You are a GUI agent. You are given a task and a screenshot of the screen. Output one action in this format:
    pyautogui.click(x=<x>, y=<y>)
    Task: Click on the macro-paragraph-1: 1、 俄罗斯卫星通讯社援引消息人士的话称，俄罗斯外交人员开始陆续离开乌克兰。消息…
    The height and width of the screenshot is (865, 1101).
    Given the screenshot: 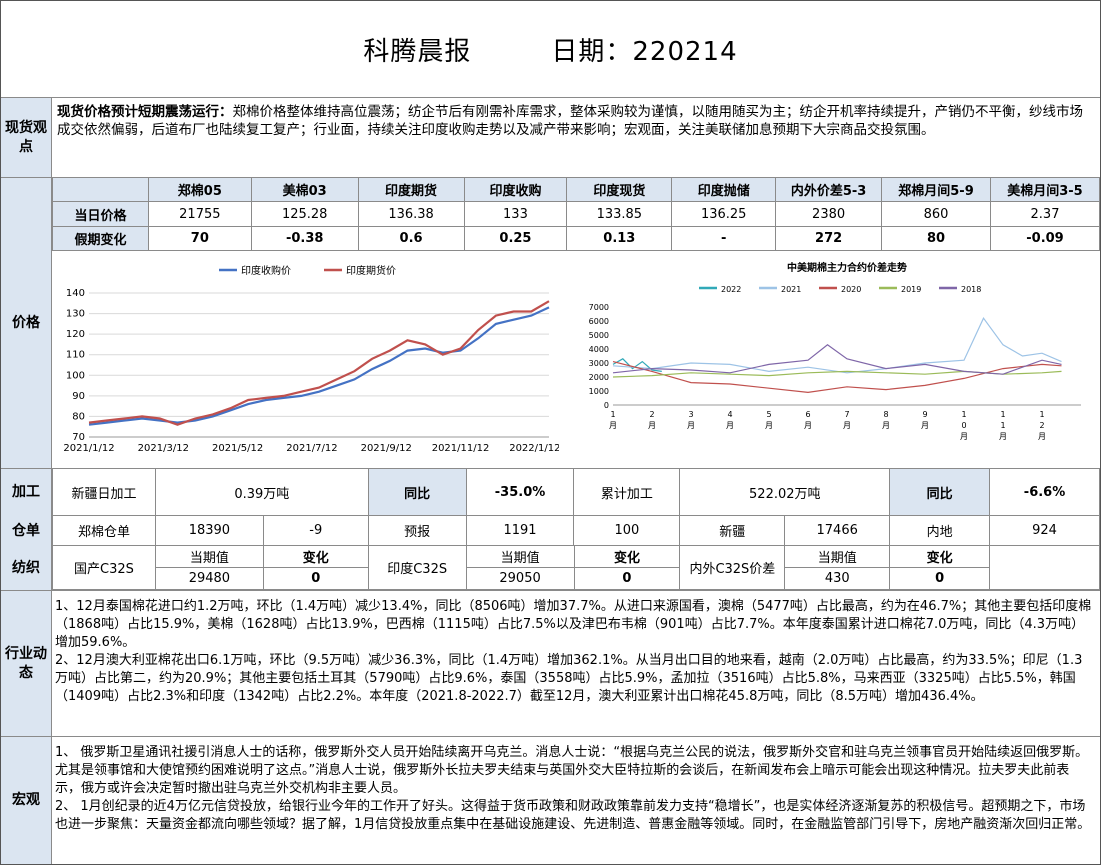 What is the action you would take?
    pyautogui.click(x=572, y=770)
    